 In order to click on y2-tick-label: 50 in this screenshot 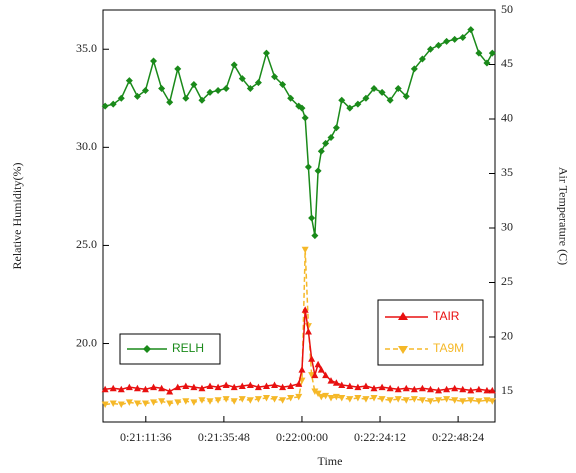, I will do `click(507, 9)`.